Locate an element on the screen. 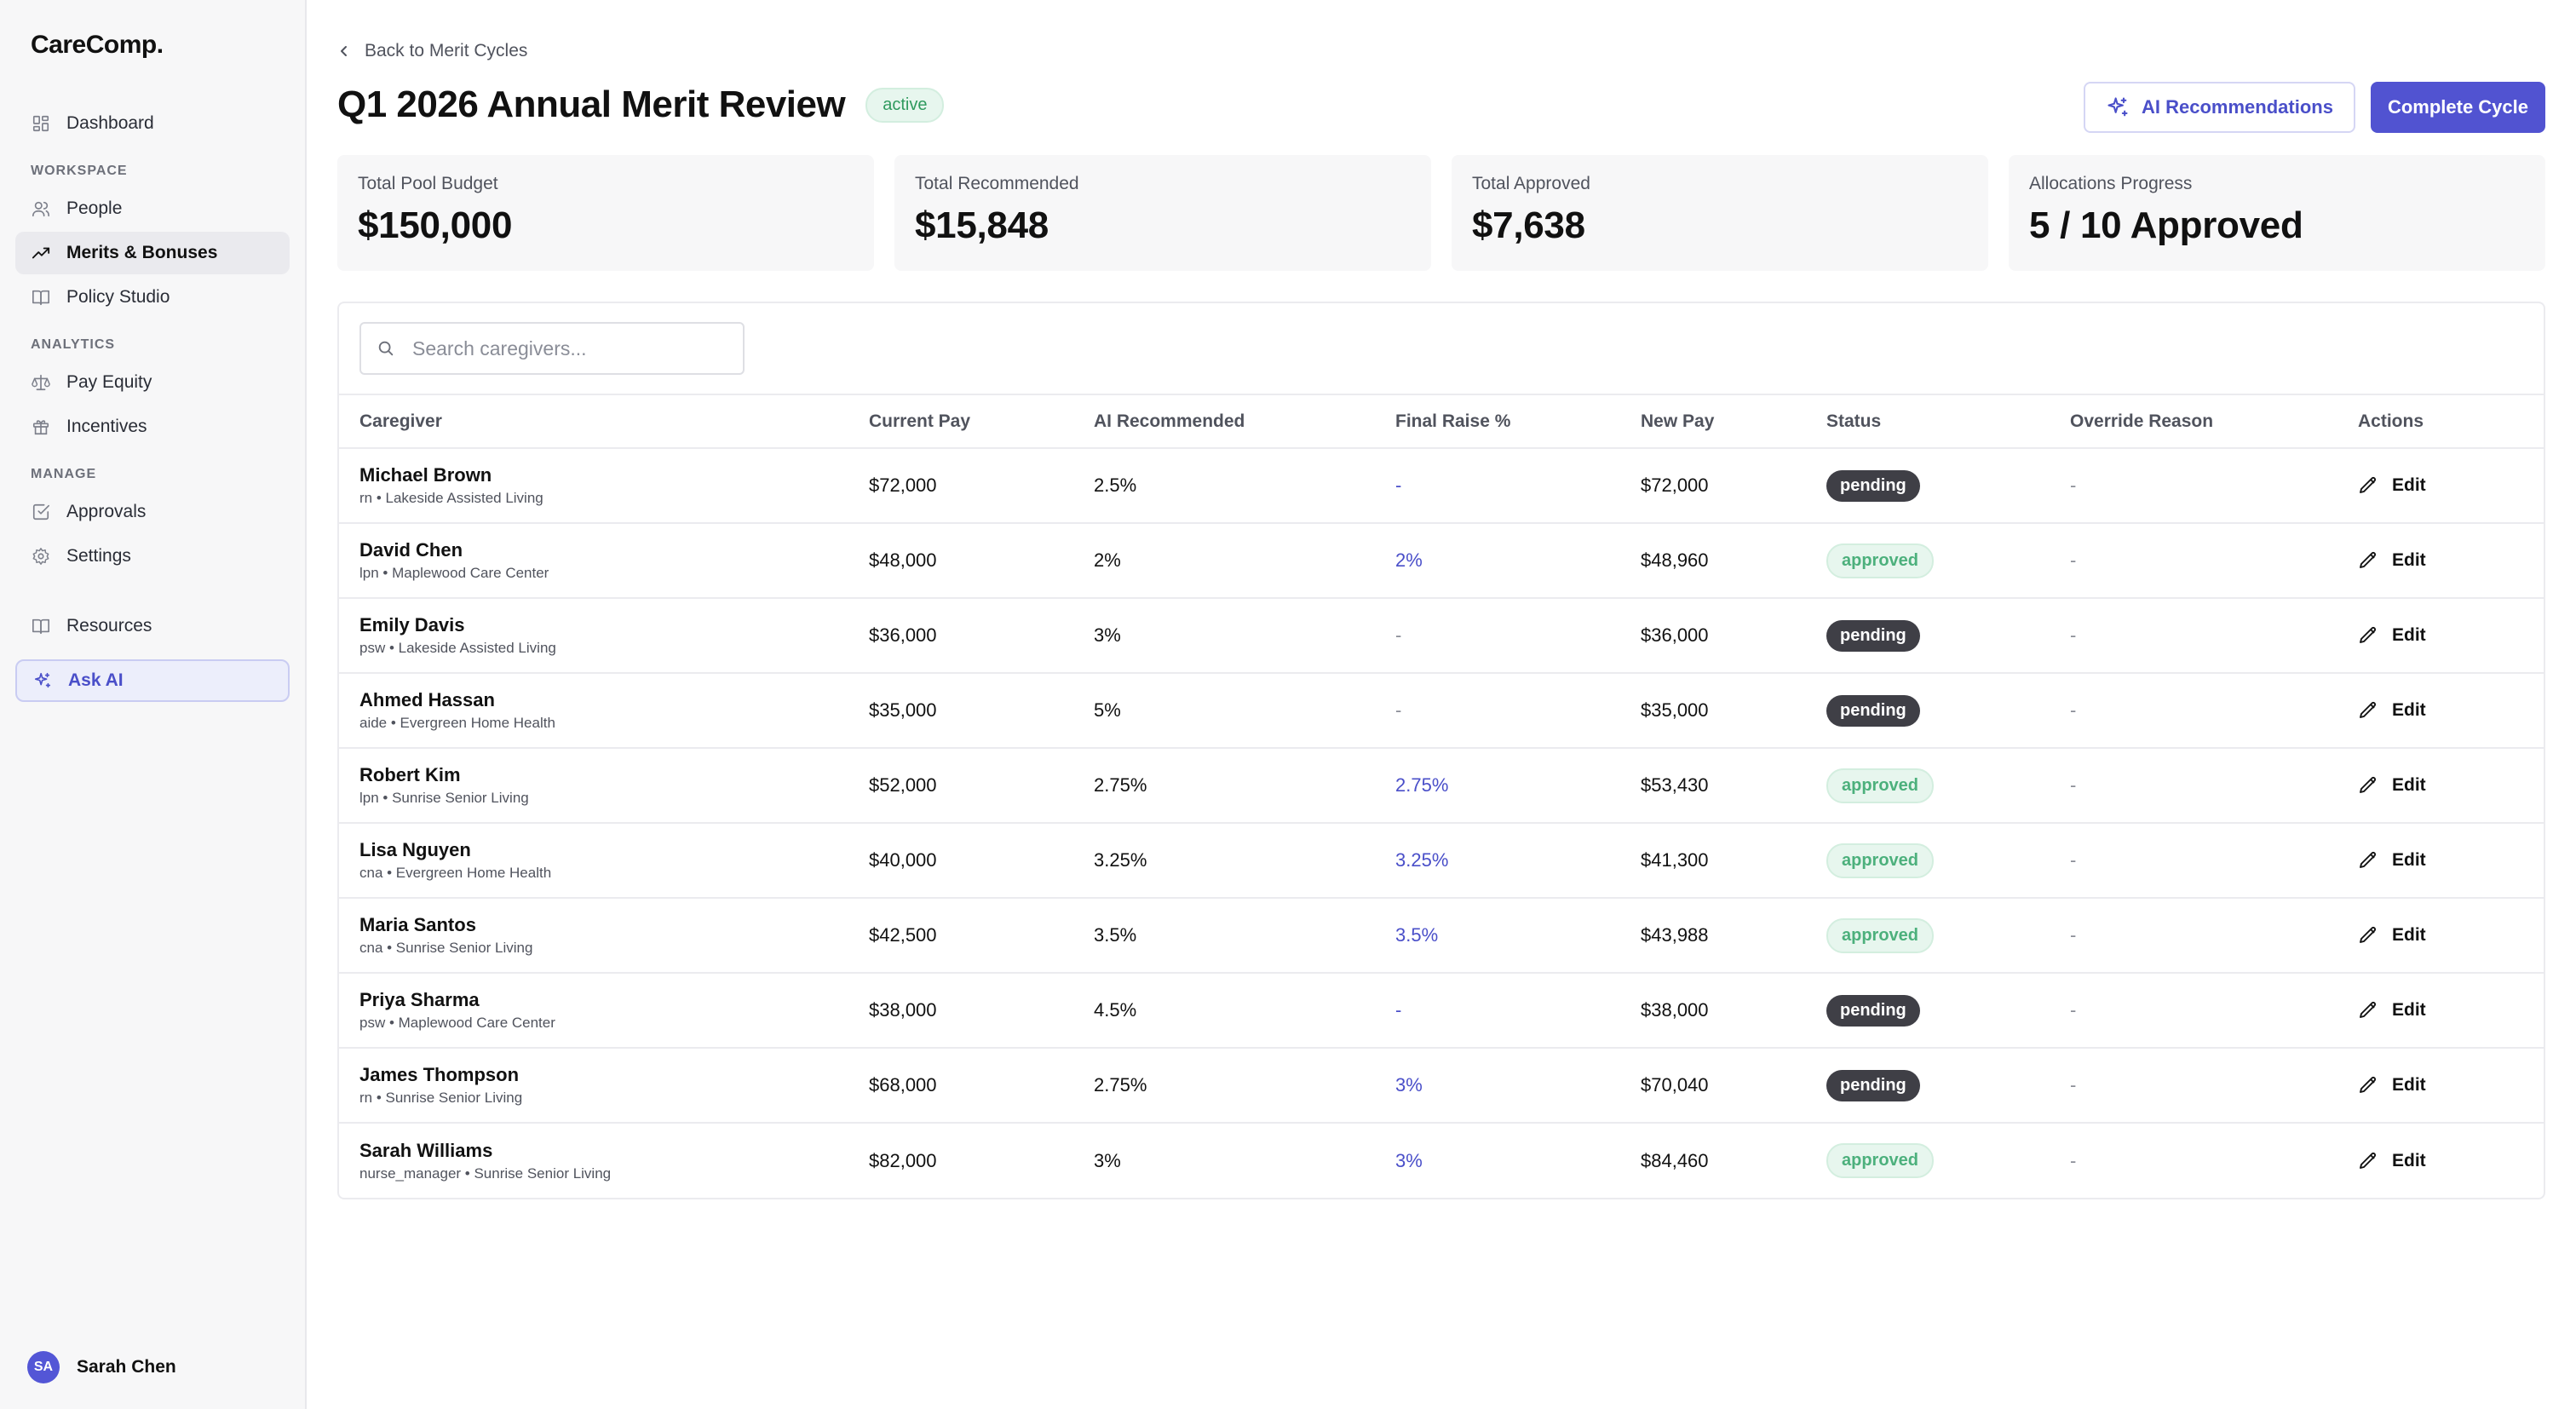 The image size is (2576, 1409). cell-current-pay: $42,500 is located at coordinates (961, 936).